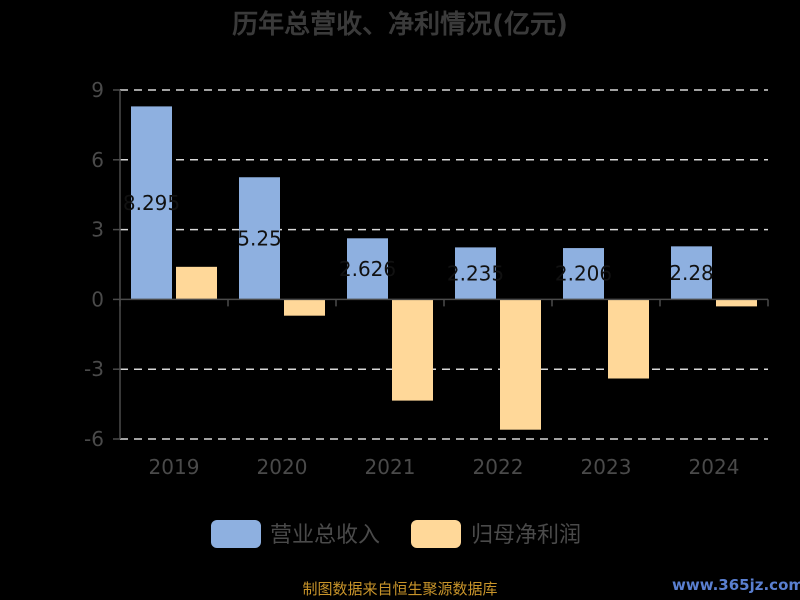 Image resolution: width=800 pixels, height=600 pixels. I want to click on x-tick-label: 2020, so click(282, 467).